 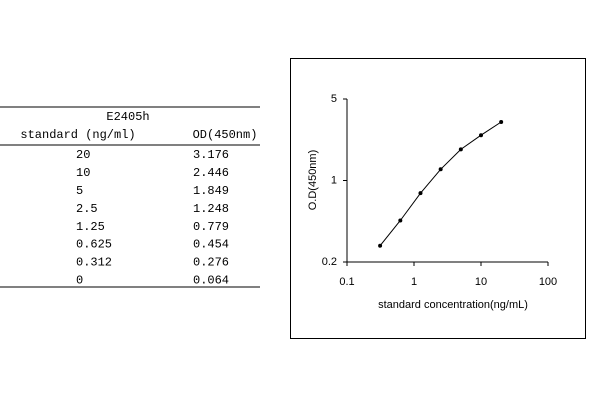 What do you see at coordinates (211, 209) in the screenshot?
I see `table-cell: 1.248` at bounding box center [211, 209].